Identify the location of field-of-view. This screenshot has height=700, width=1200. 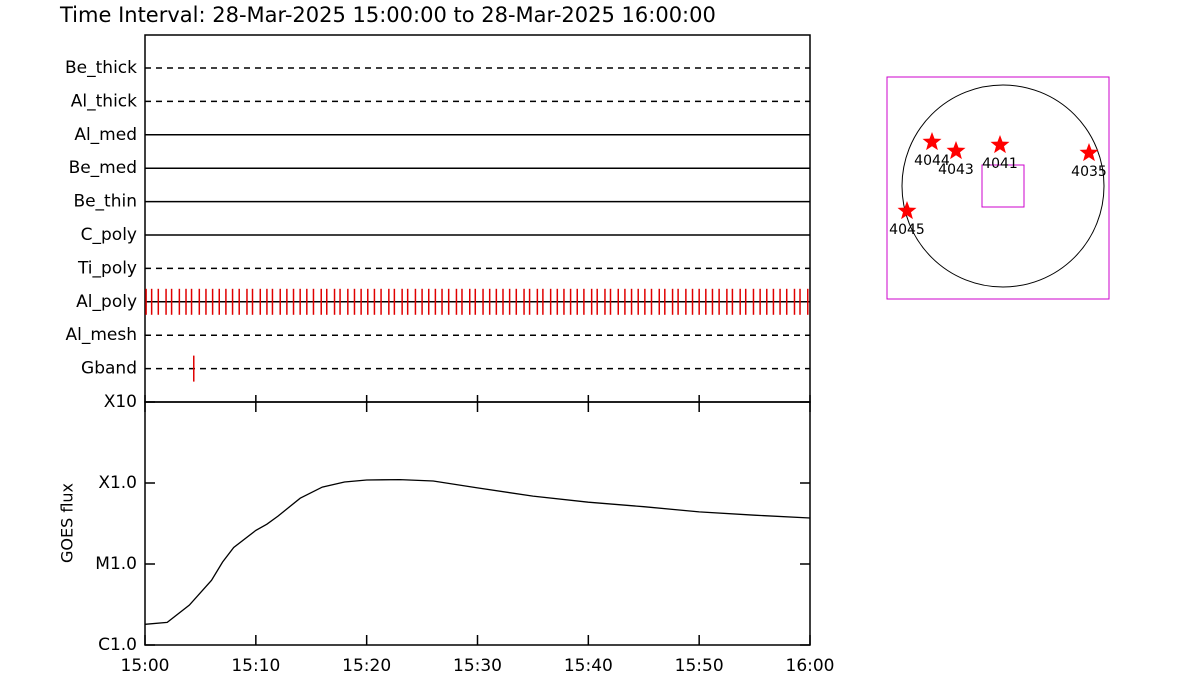
(1003, 186).